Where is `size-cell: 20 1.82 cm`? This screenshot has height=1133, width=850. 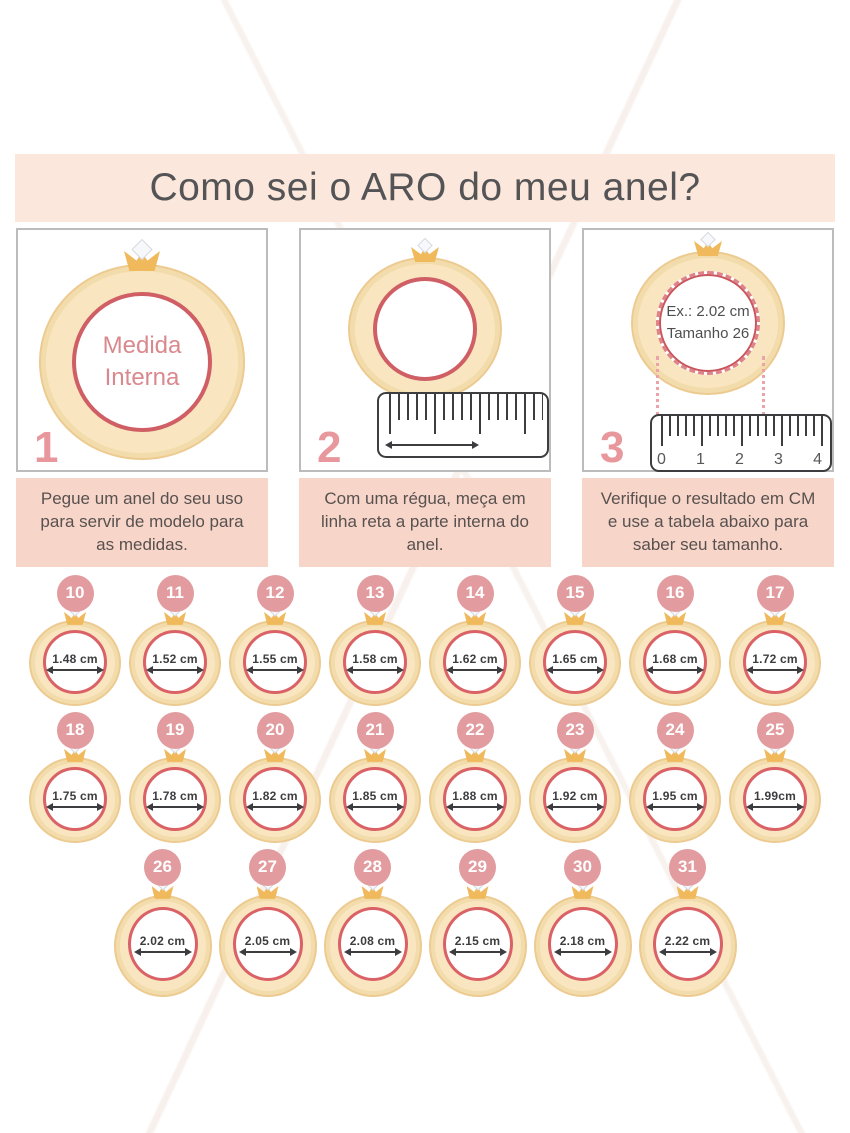 size-cell: 20 1.82 cm is located at coordinates (275, 777).